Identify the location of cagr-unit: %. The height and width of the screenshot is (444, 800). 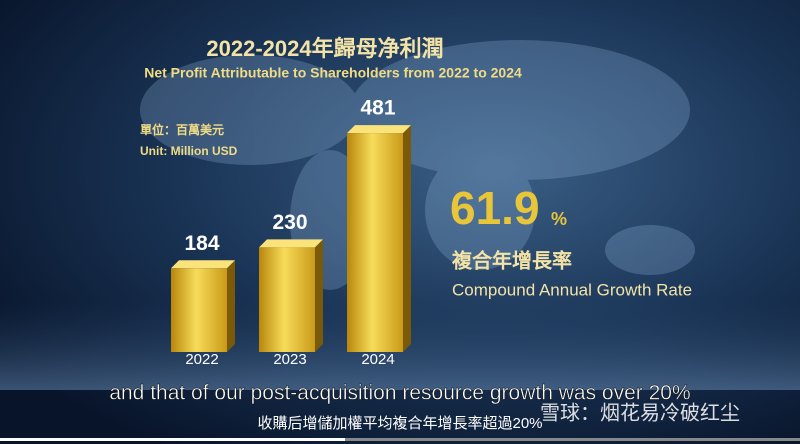
(559, 219).